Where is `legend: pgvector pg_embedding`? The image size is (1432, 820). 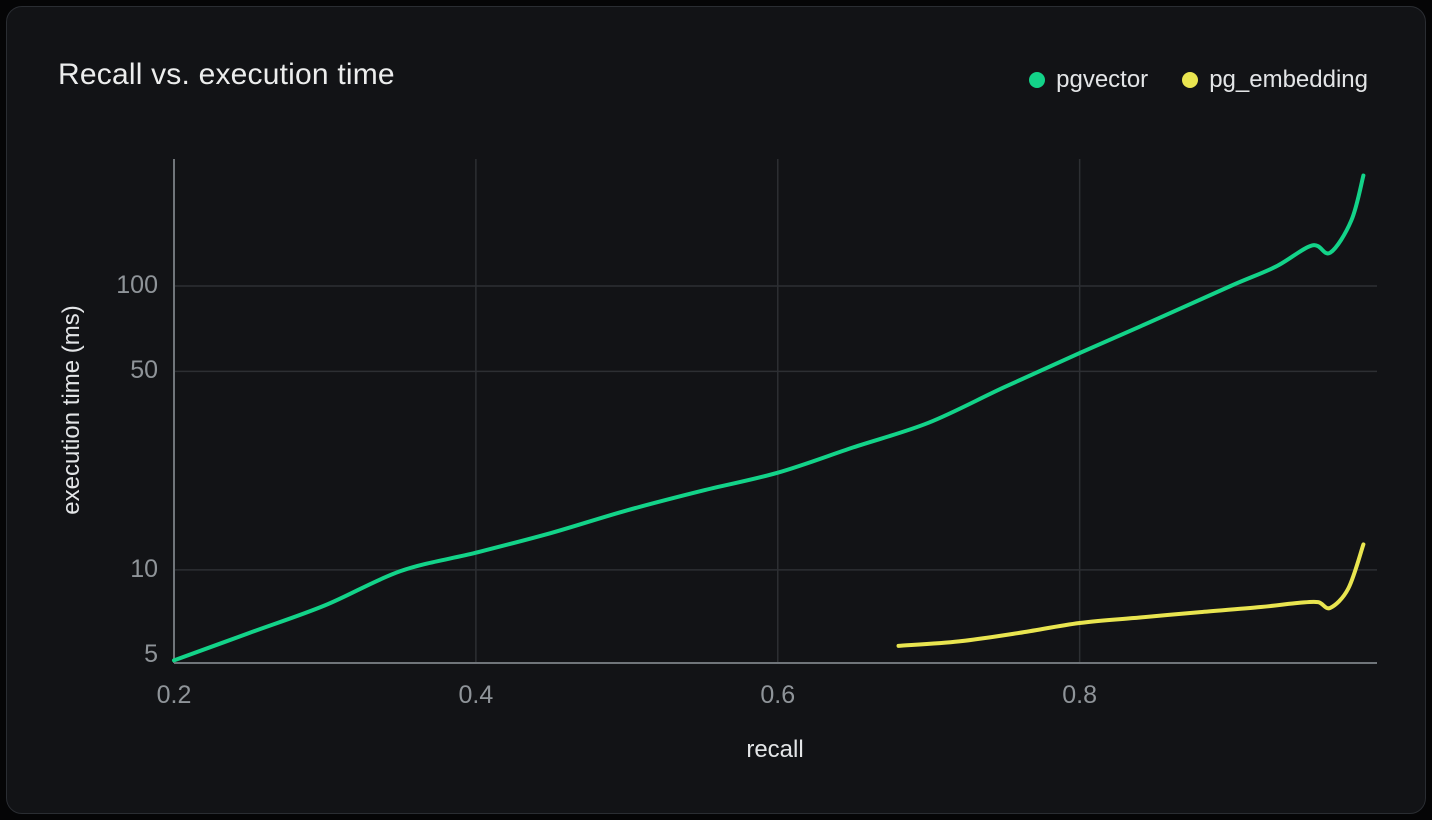 legend: pgvector pg_embedding is located at coordinates (1198, 80).